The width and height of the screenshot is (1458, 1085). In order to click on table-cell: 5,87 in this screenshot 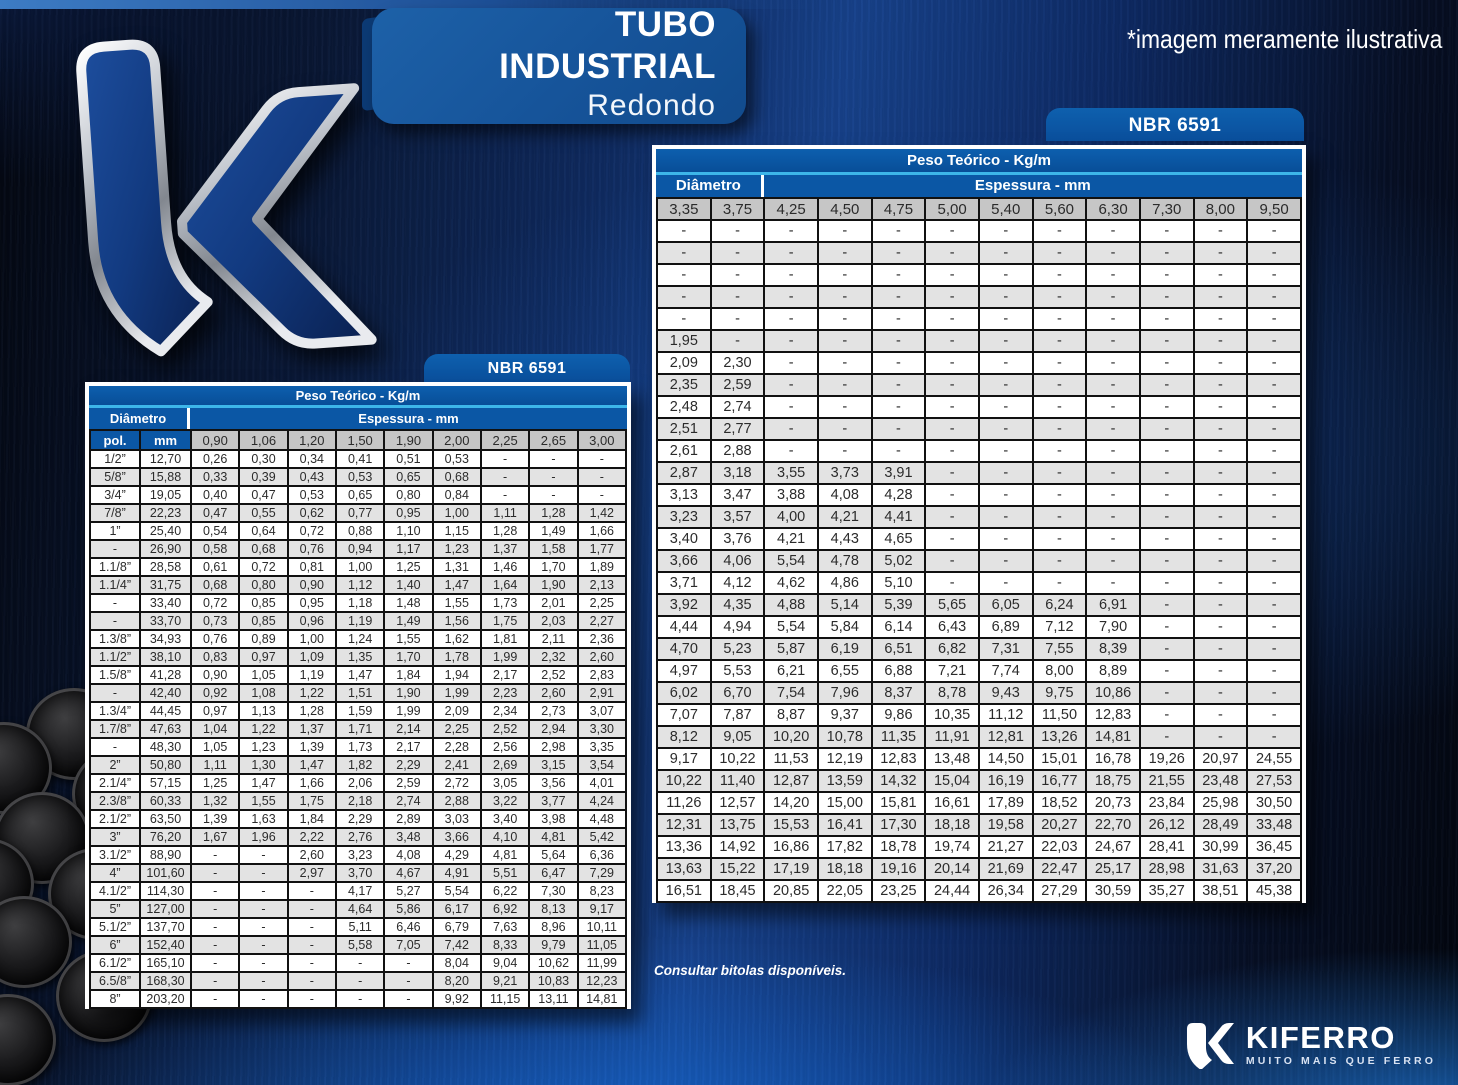, I will do `click(791, 649)`.